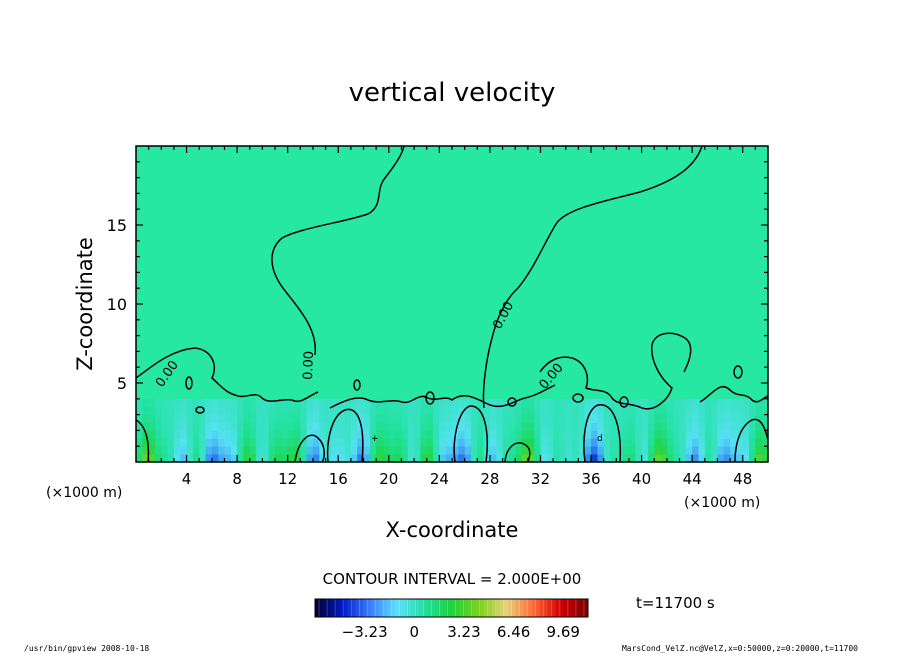 The height and width of the screenshot is (654, 904). I want to click on x-unit-left: (×1000 m), so click(84, 493).